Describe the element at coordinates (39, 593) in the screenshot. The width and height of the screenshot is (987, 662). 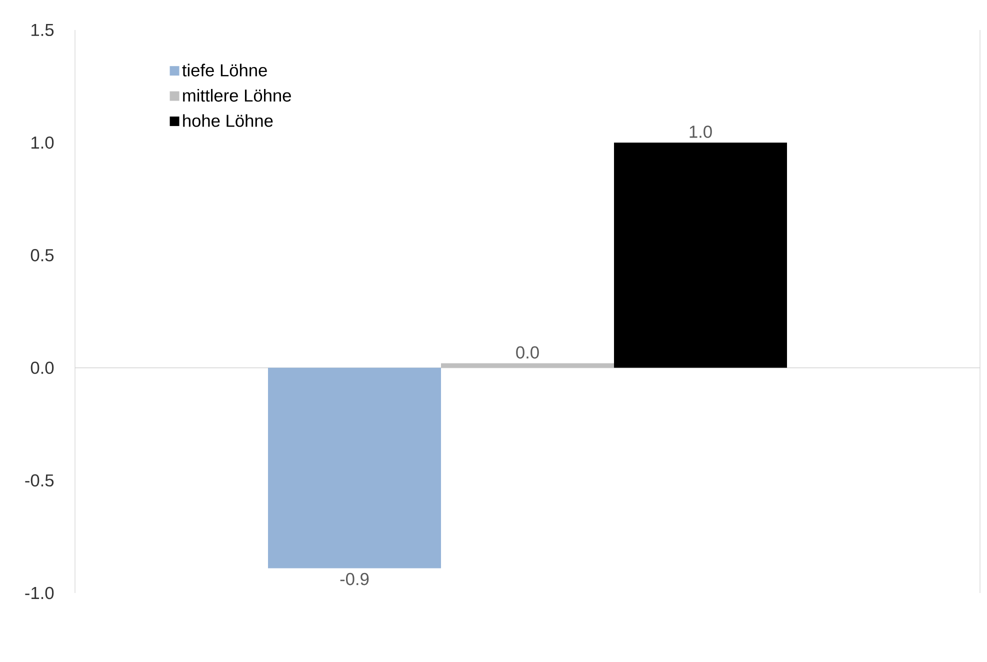
I see `y-tick-label: -1.0` at that location.